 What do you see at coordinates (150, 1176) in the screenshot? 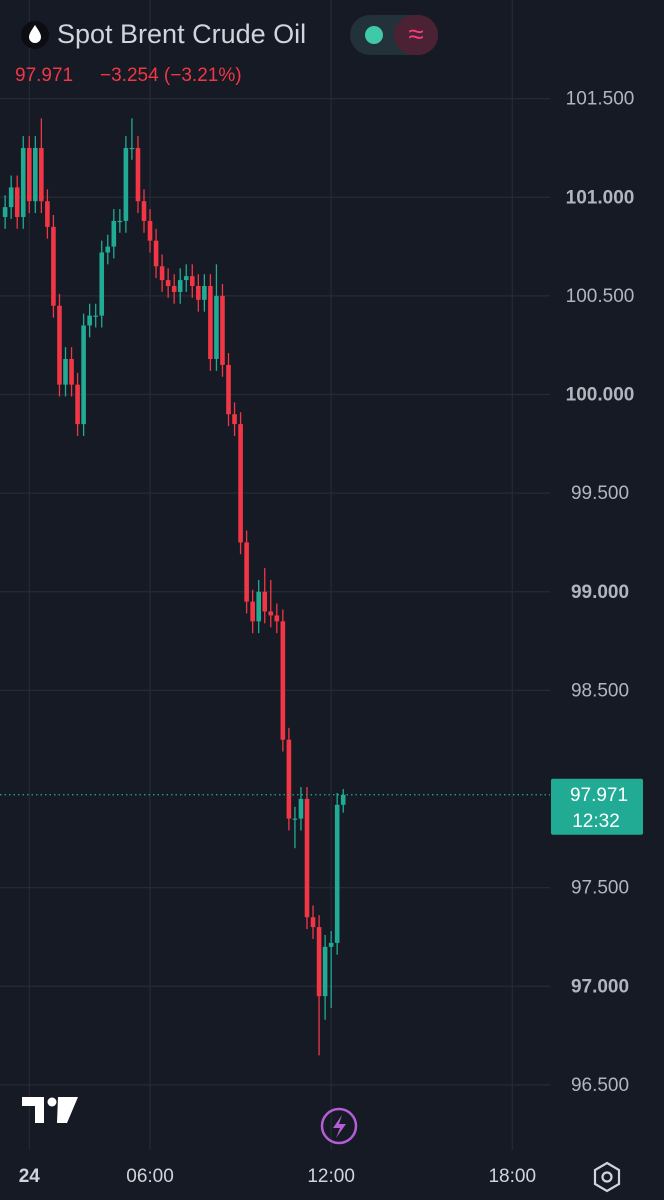
I see `x-tick-label: 06:00` at bounding box center [150, 1176].